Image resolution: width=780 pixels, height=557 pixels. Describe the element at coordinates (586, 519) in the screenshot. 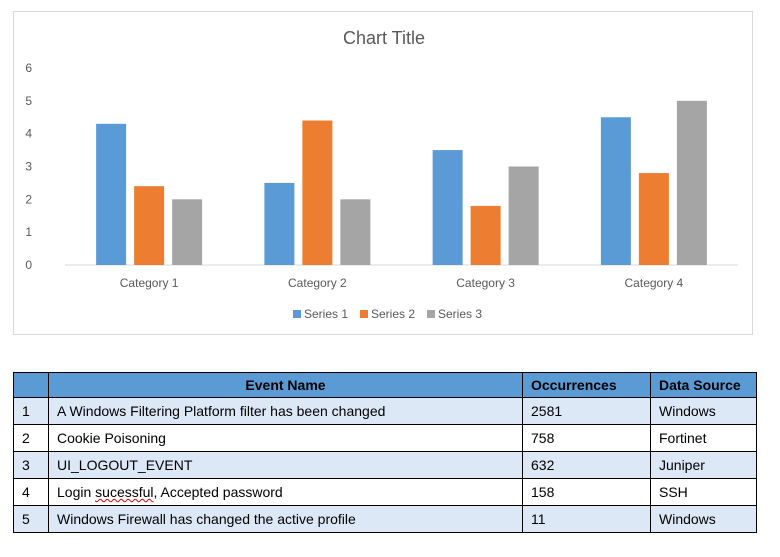

I see `occurrences: 11` at that location.